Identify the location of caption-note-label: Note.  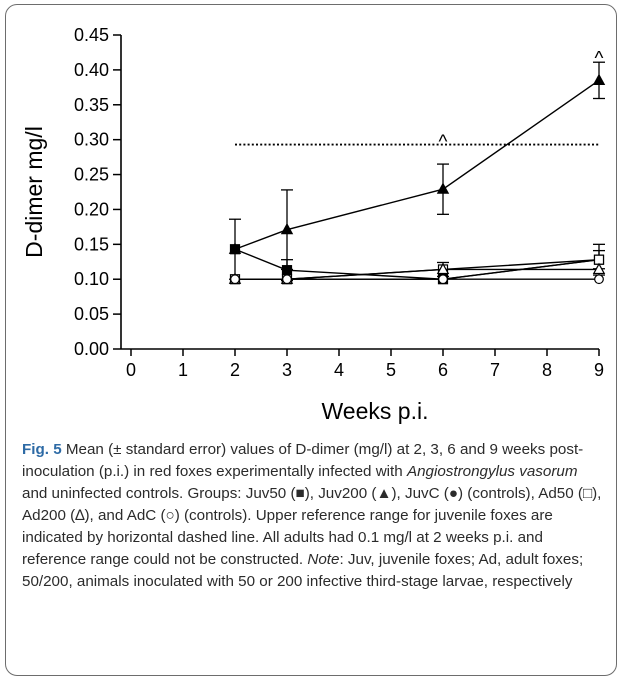
(323, 559).